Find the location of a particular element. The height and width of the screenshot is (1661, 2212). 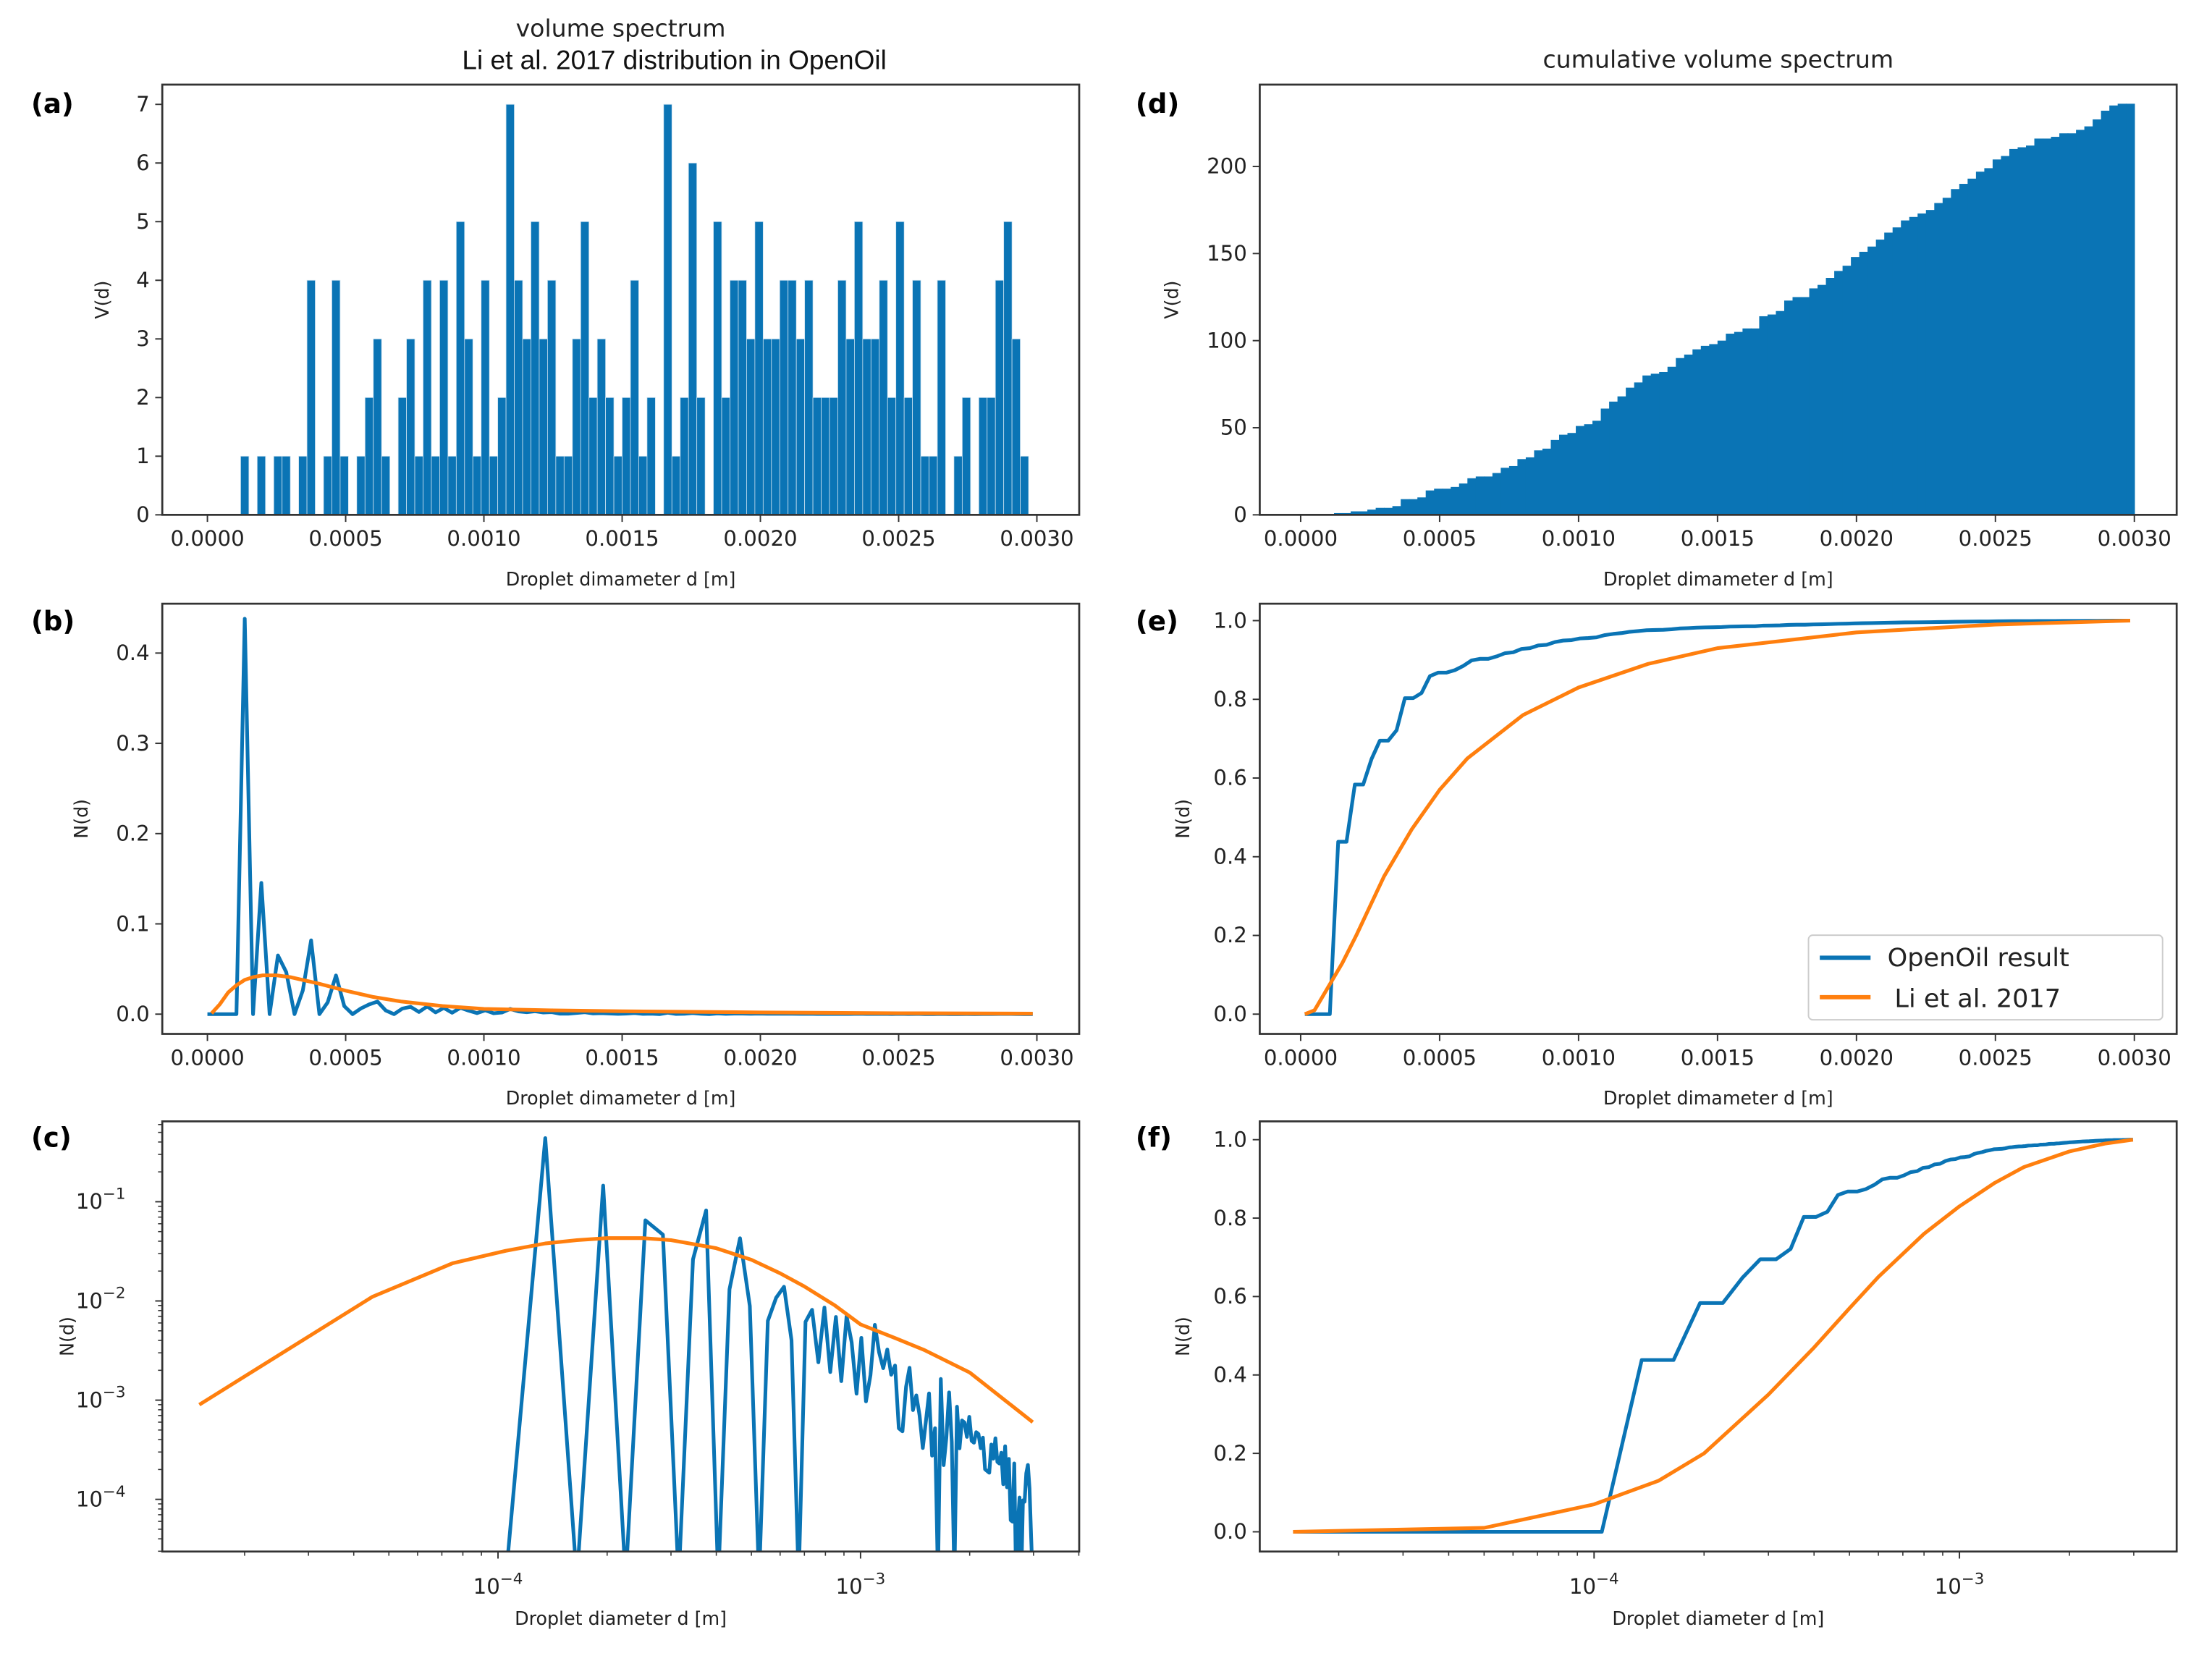

panel-label-b: (b) is located at coordinates (53, 621).